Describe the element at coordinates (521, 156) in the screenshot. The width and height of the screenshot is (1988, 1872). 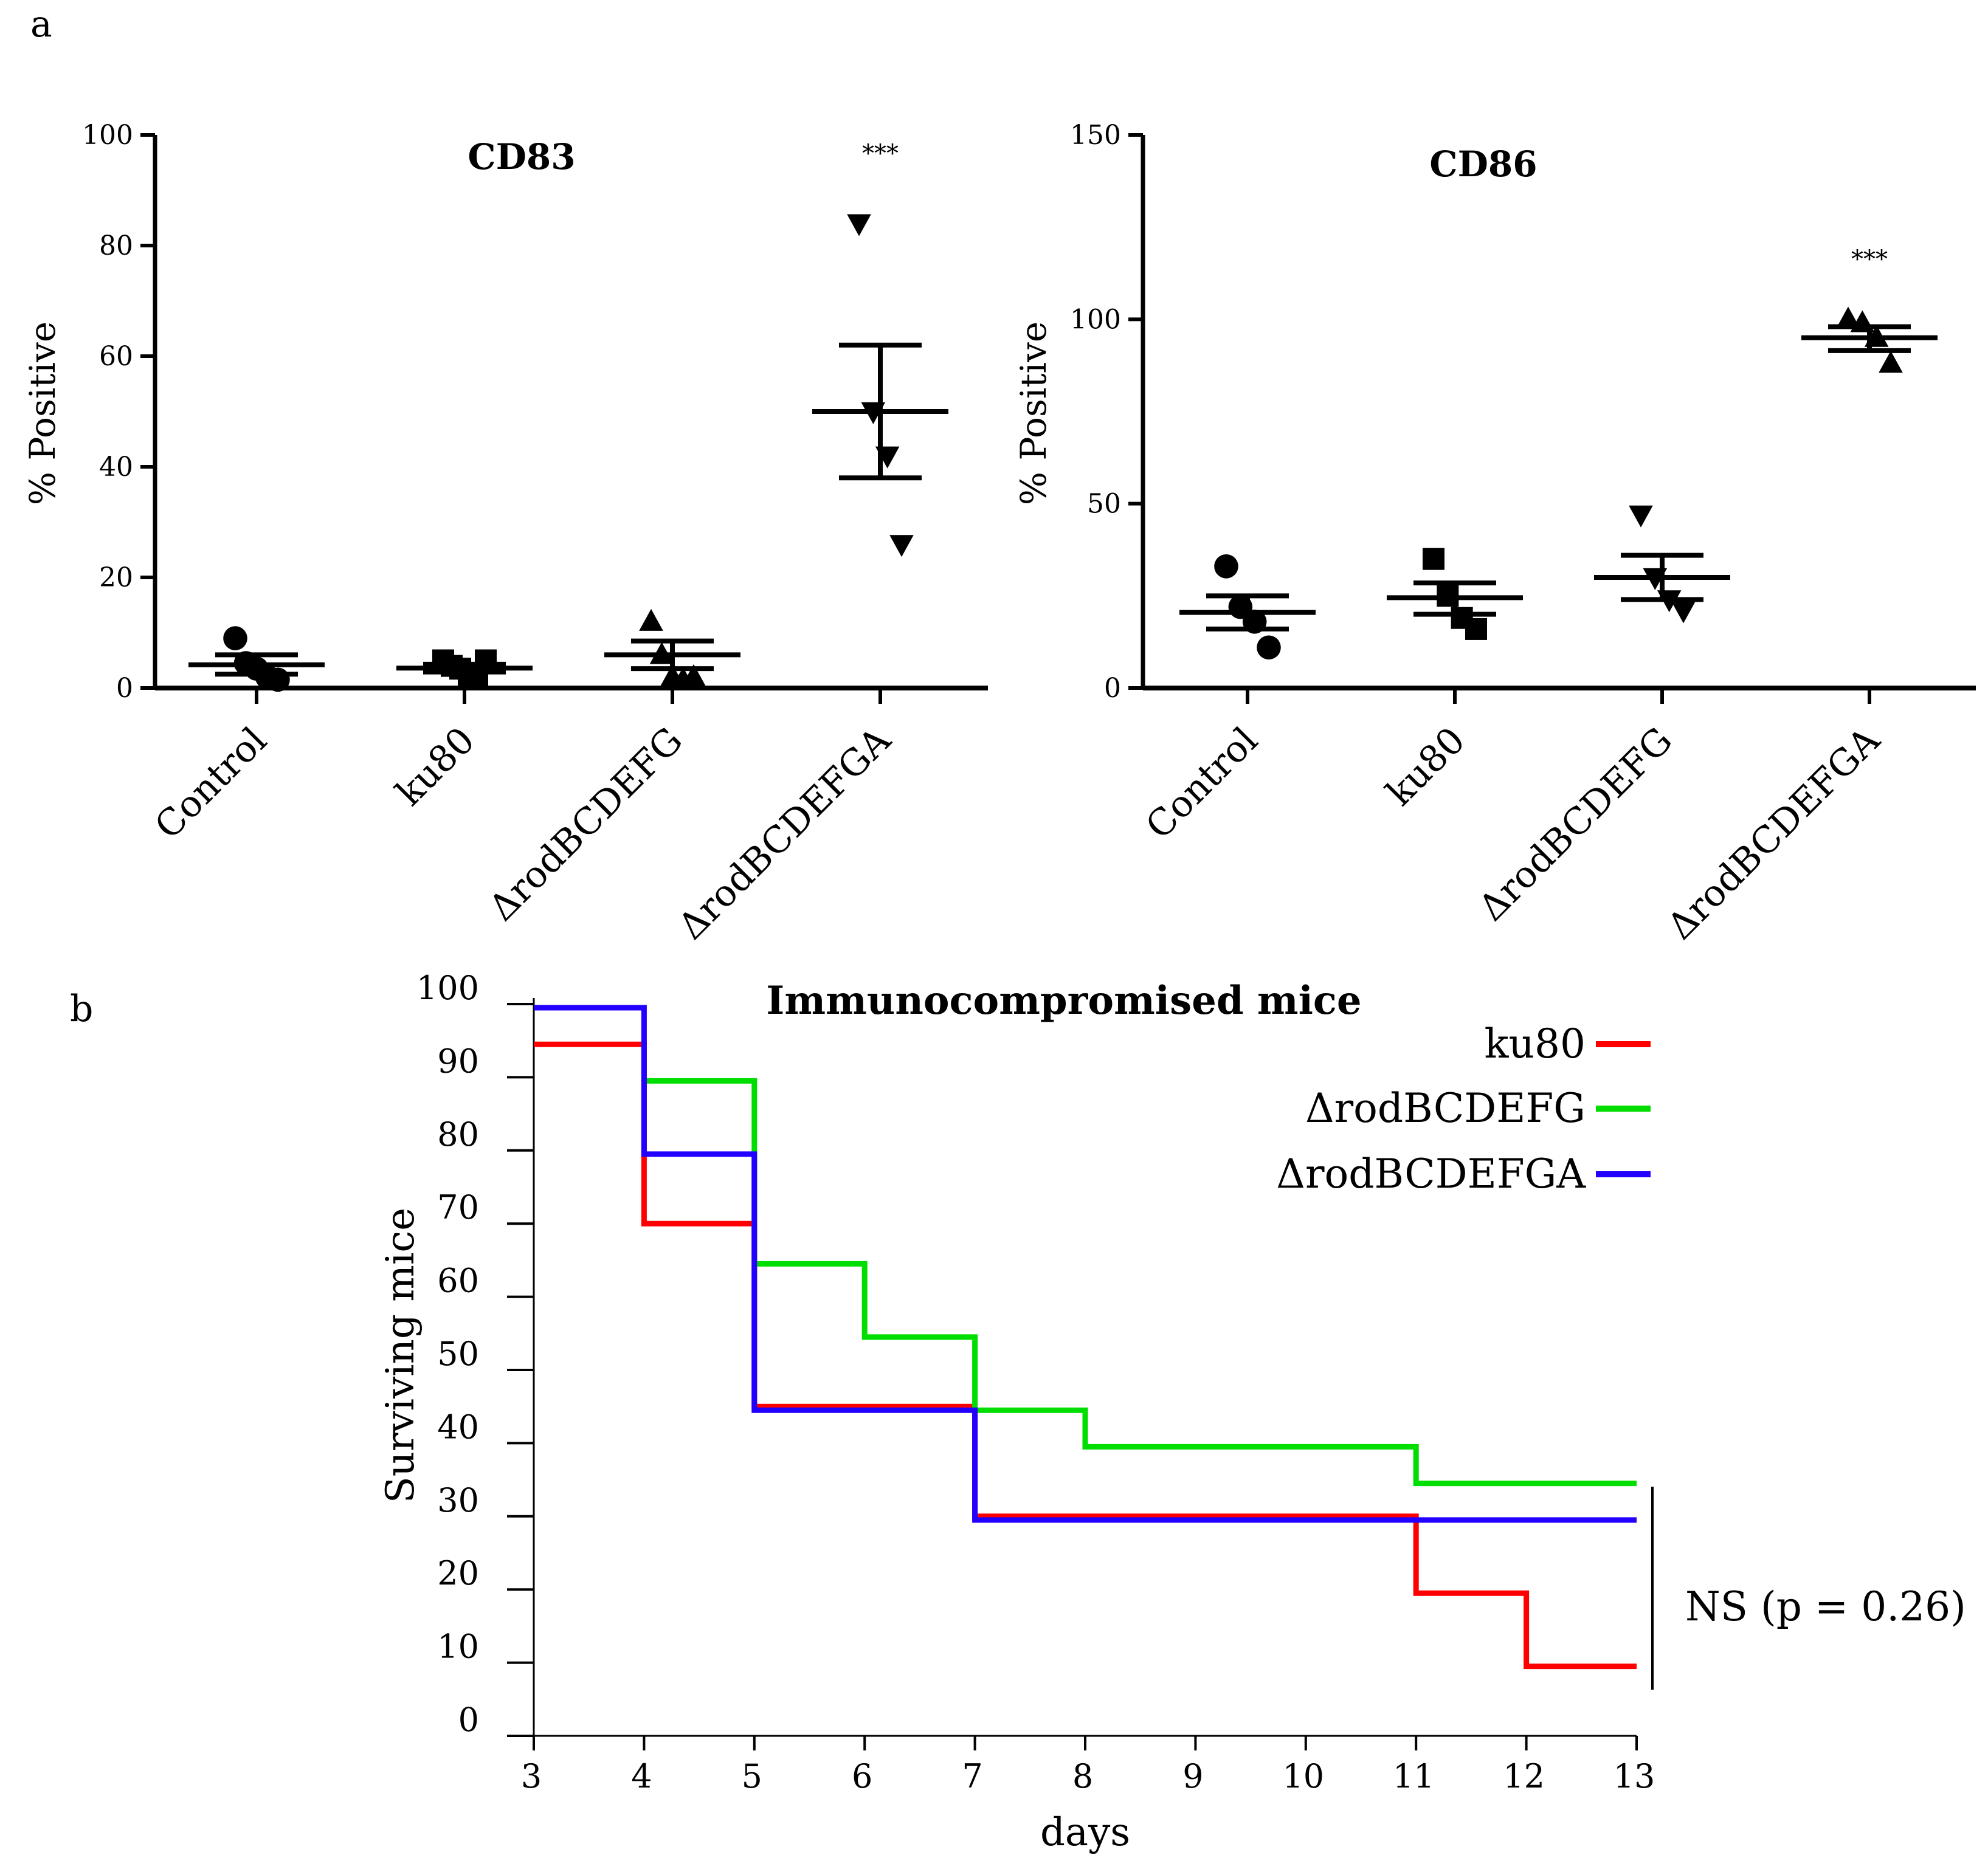
I see `cd83-title: CD83` at that location.